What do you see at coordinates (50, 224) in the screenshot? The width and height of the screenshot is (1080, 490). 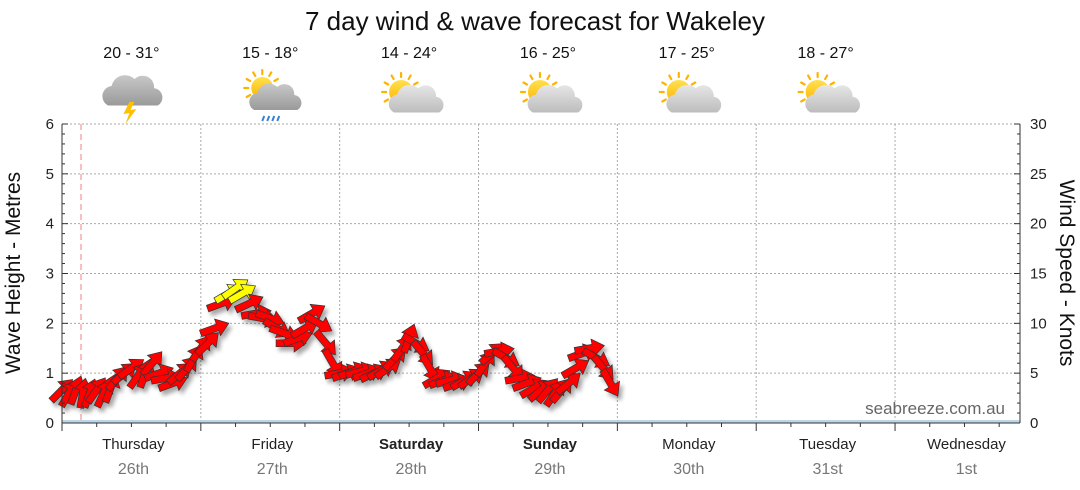 I see `left-tick-label: 4` at bounding box center [50, 224].